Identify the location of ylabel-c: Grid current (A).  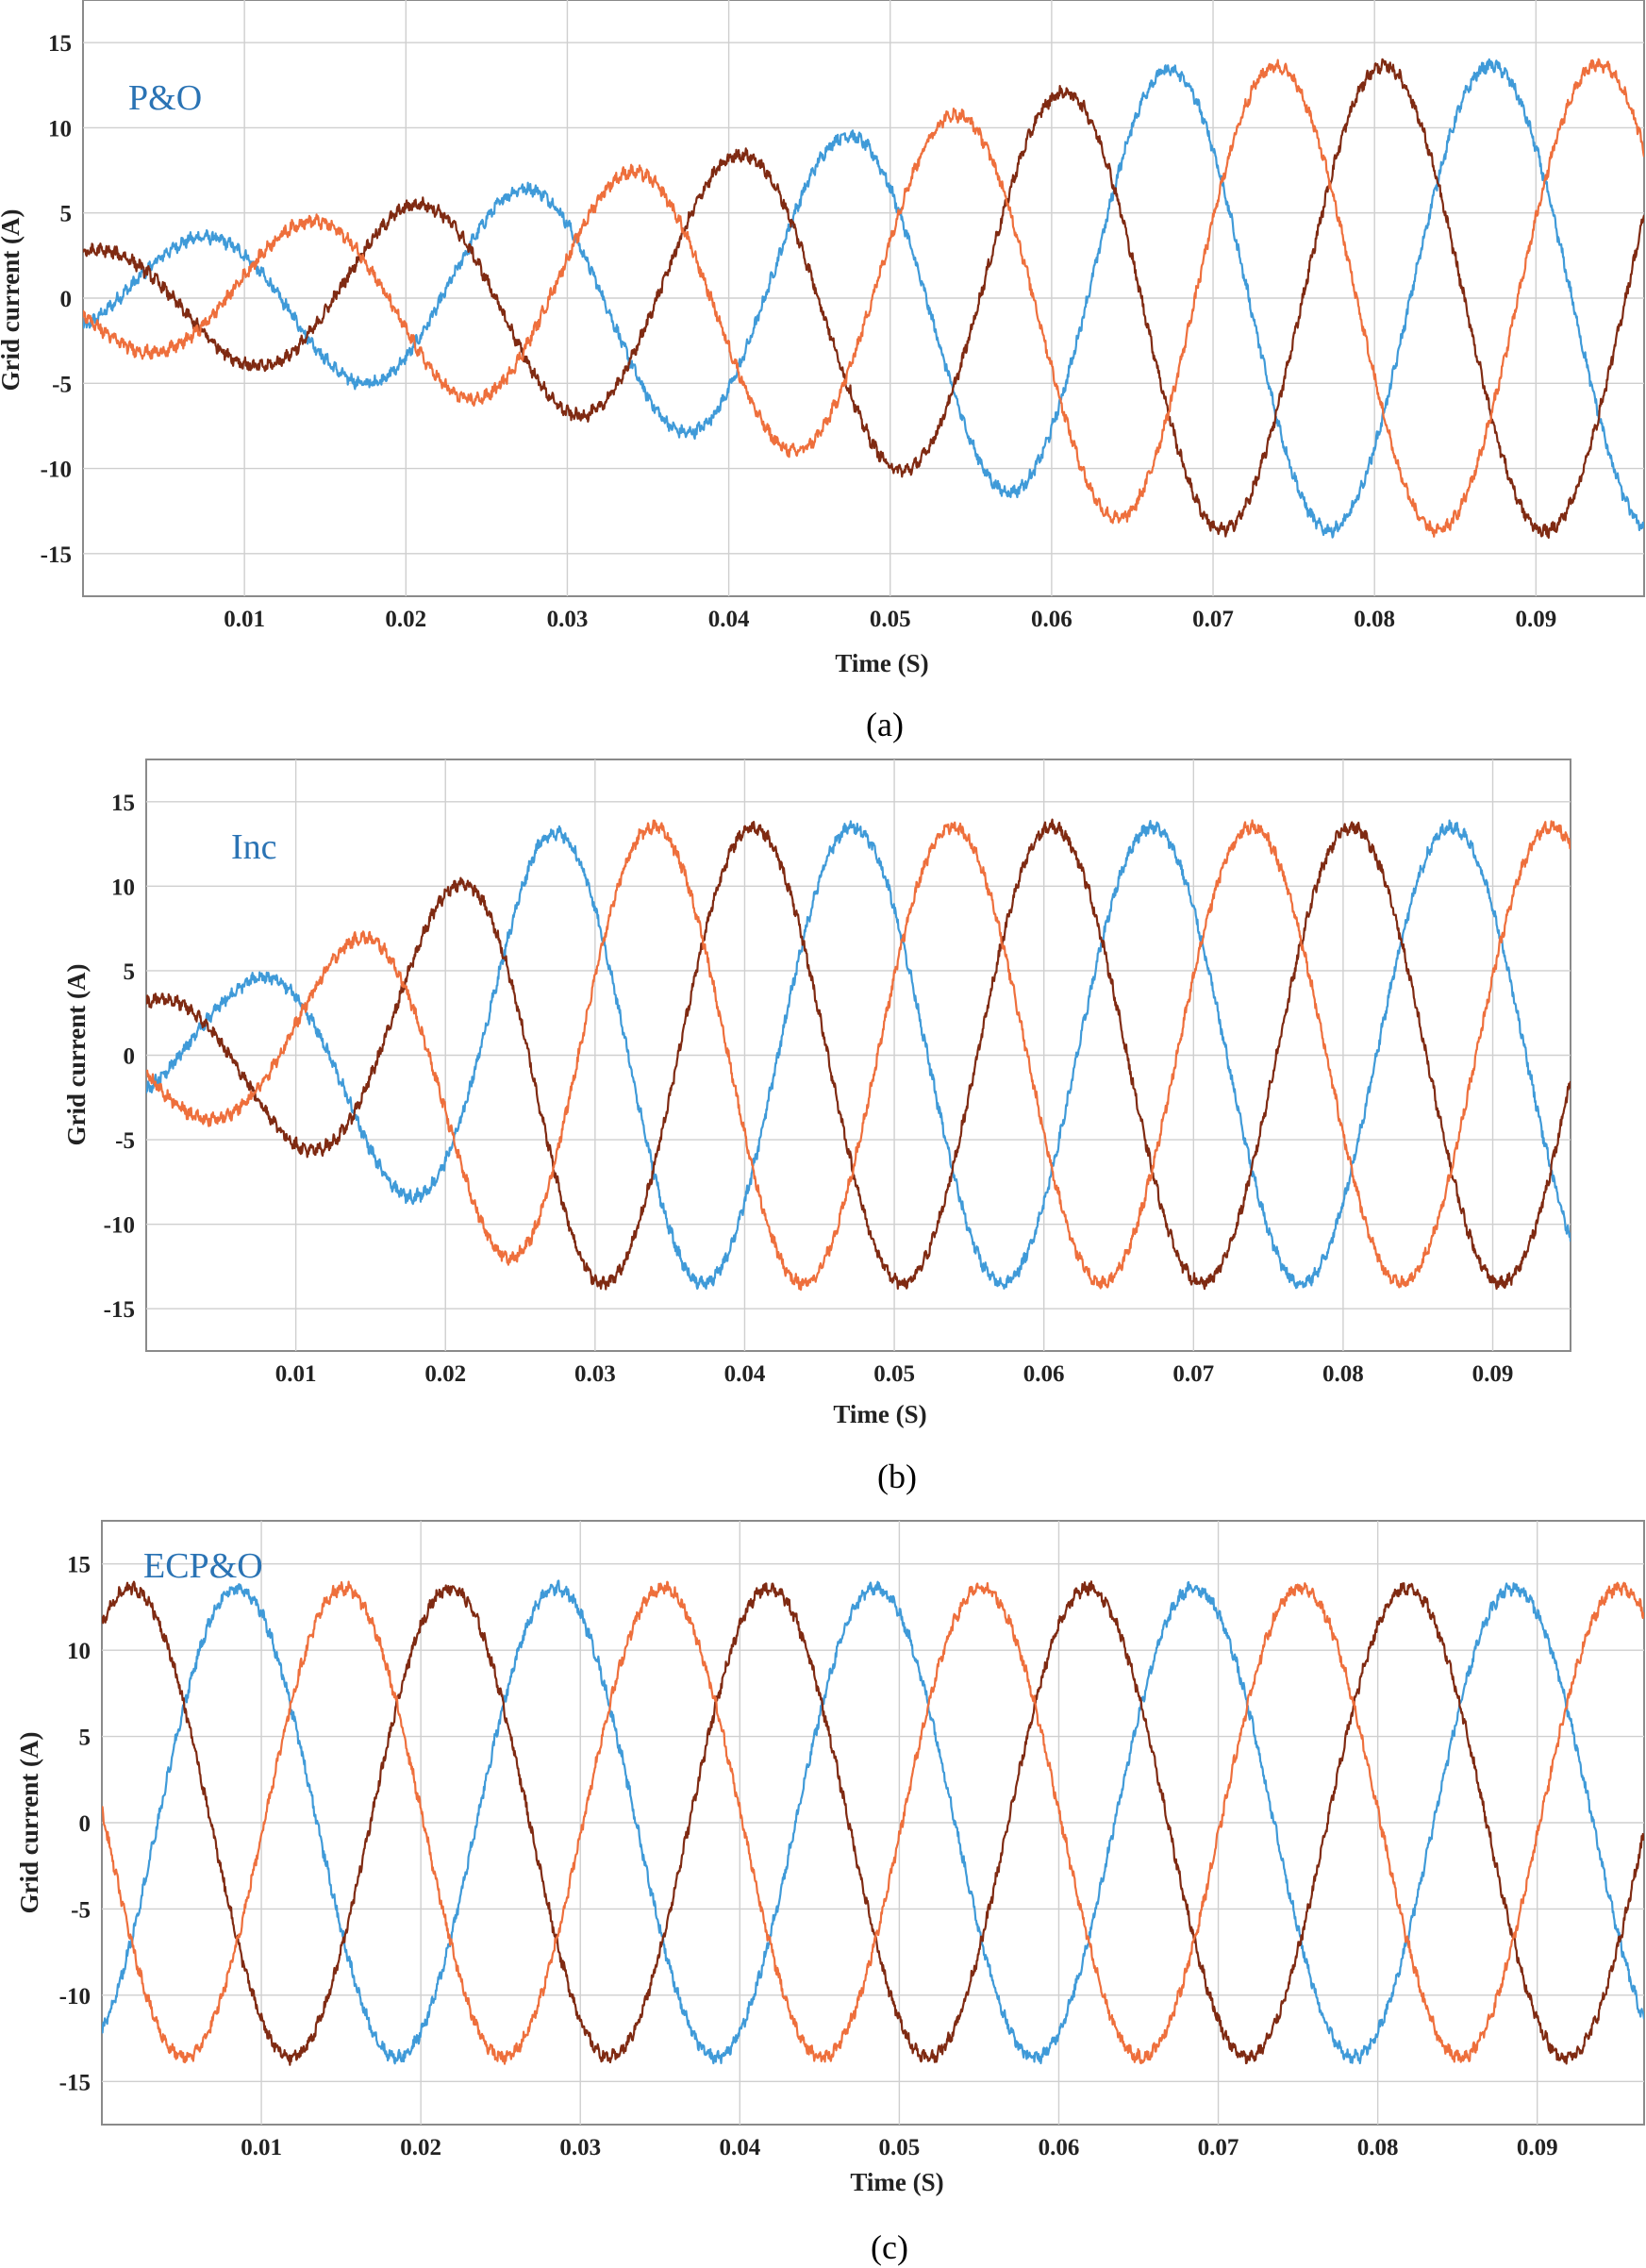
(29, 1823).